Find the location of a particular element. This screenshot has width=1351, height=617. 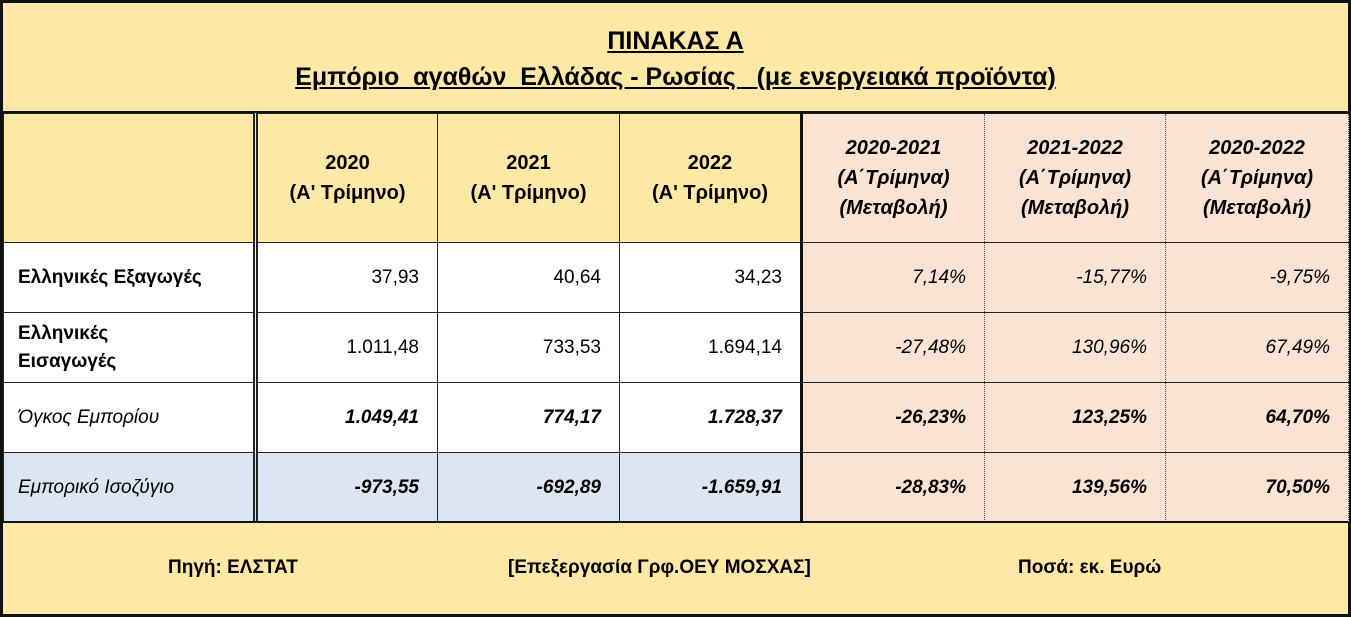

cell: 67,49% is located at coordinates (1257, 347).